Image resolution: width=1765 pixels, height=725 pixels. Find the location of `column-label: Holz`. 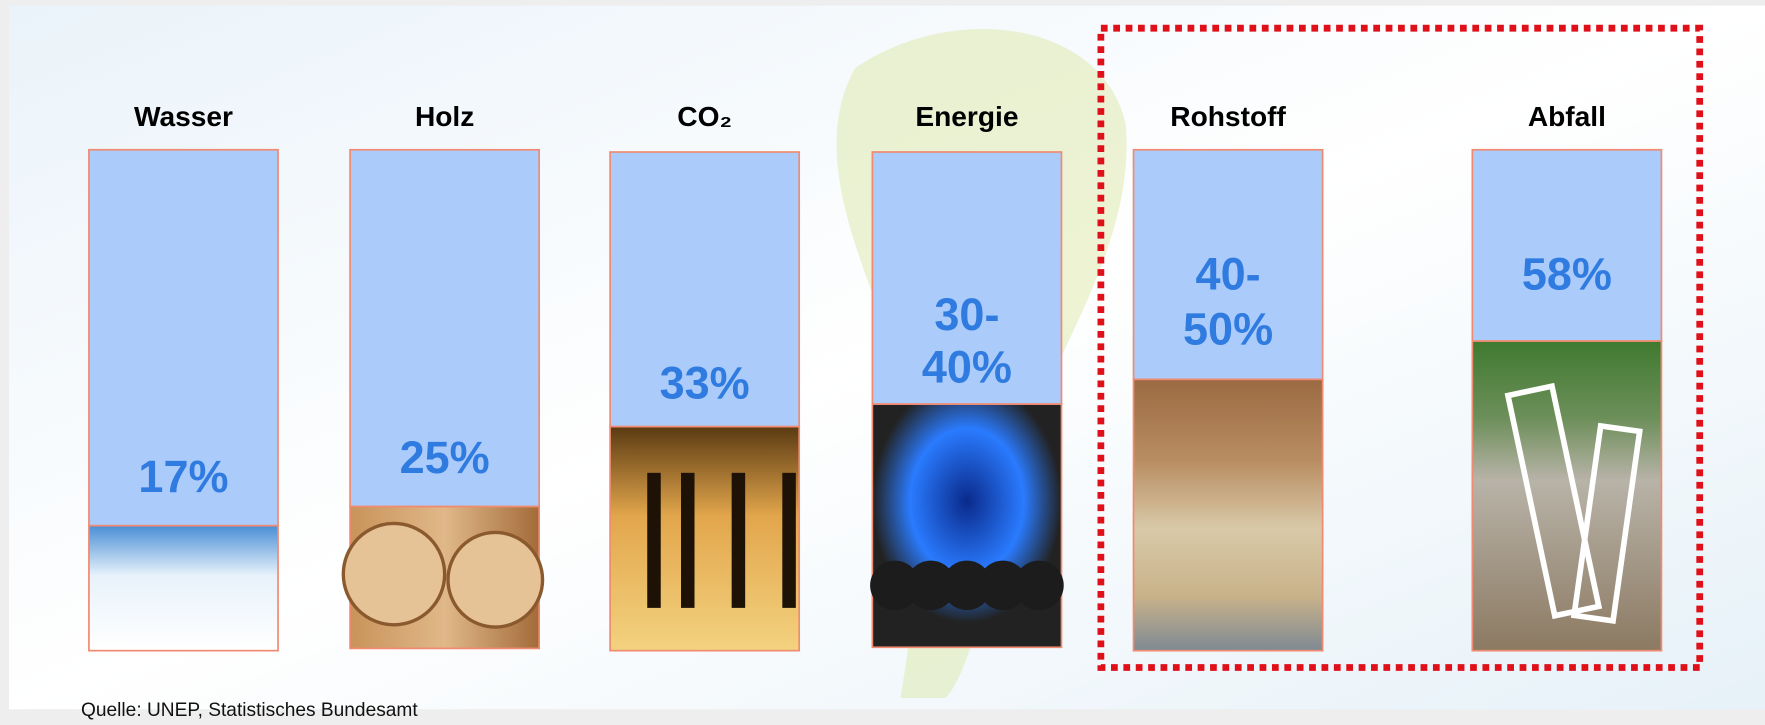

column-label: Holz is located at coordinates (444, 116).